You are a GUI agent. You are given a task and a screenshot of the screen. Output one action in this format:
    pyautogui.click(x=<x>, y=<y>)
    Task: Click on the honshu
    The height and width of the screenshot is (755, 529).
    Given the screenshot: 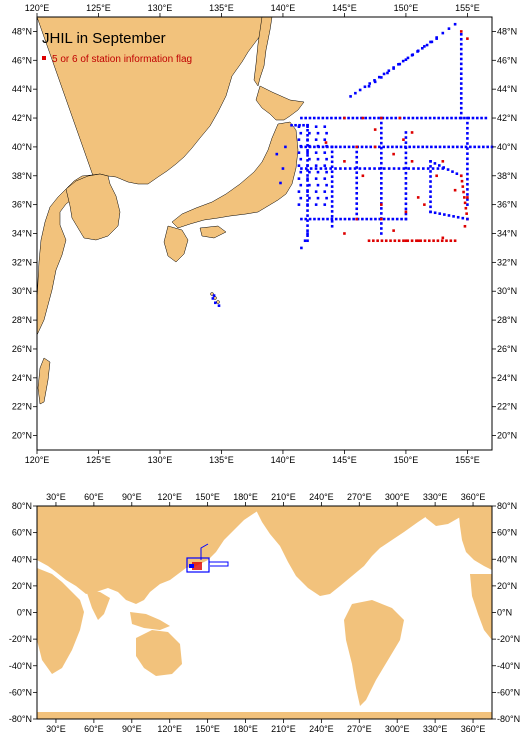 What is the action you would take?
    pyautogui.click(x=235, y=175)
    